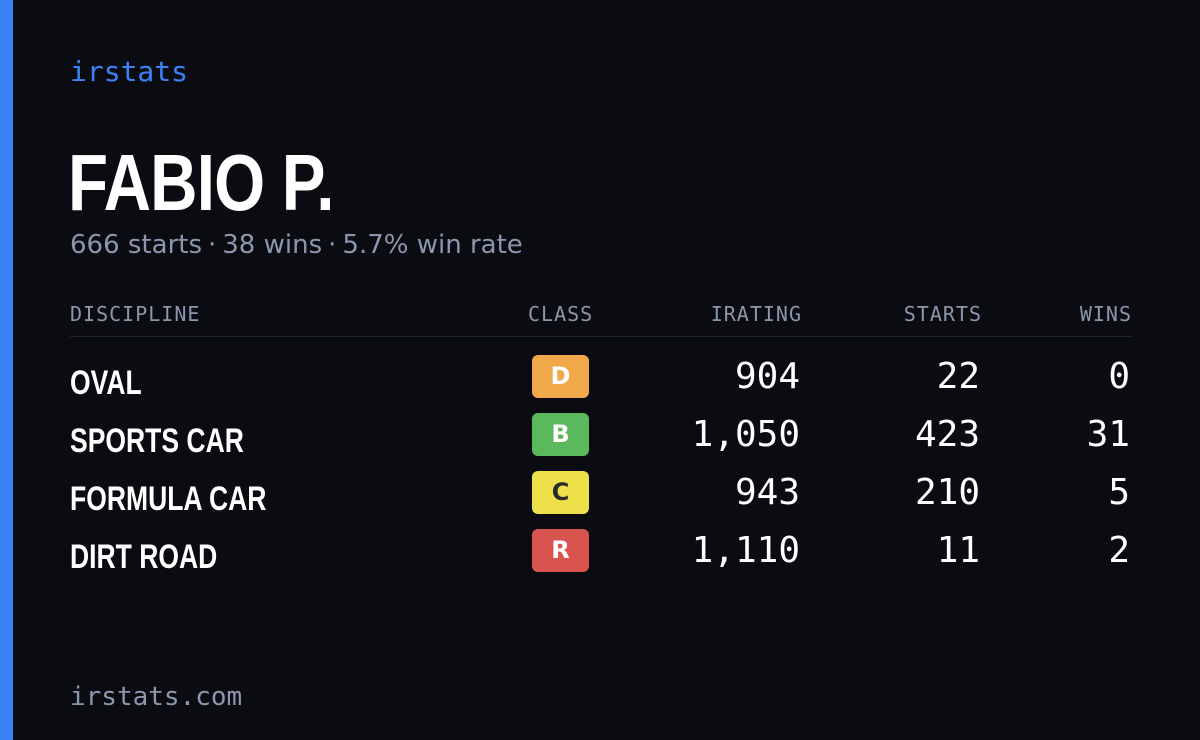 This screenshot has width=1200, height=740. I want to click on table-row: OVAL D 904 22 0, so click(601, 382).